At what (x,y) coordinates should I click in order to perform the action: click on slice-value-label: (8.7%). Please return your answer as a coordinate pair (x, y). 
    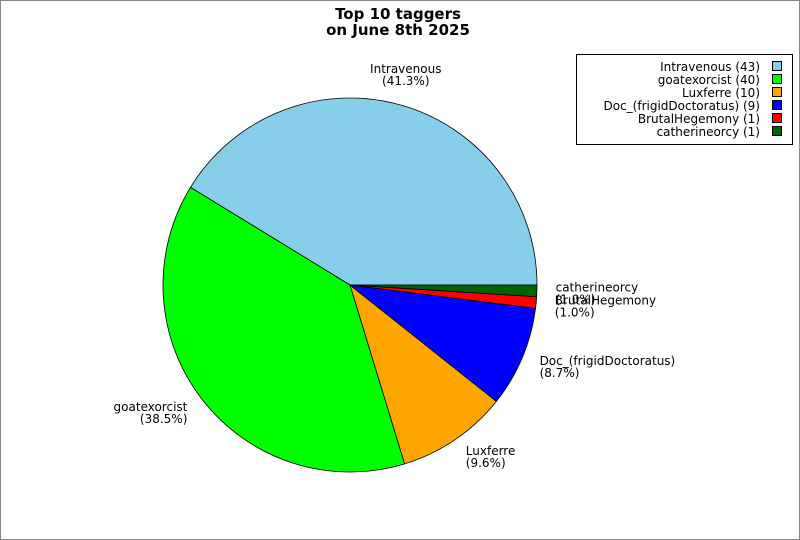
    Looking at the image, I should click on (560, 373).